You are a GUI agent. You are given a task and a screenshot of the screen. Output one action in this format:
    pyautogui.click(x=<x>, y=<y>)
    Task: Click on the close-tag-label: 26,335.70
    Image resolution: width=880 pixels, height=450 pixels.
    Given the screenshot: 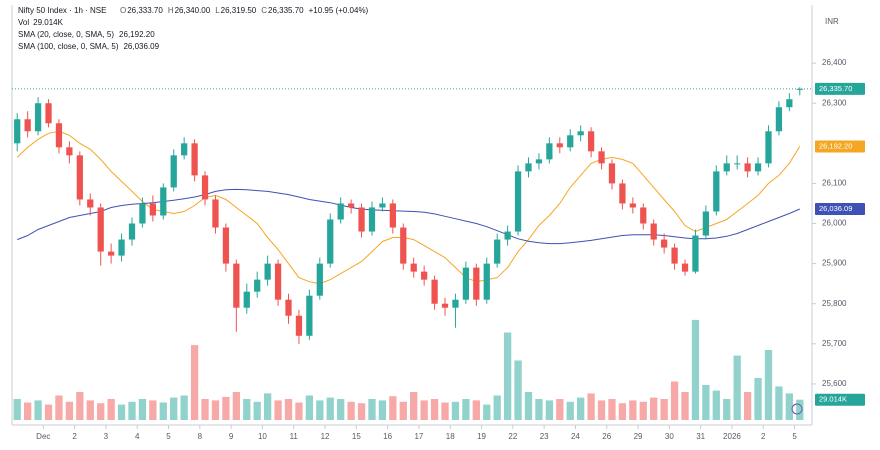 What is the action you would take?
    pyautogui.click(x=835, y=88)
    